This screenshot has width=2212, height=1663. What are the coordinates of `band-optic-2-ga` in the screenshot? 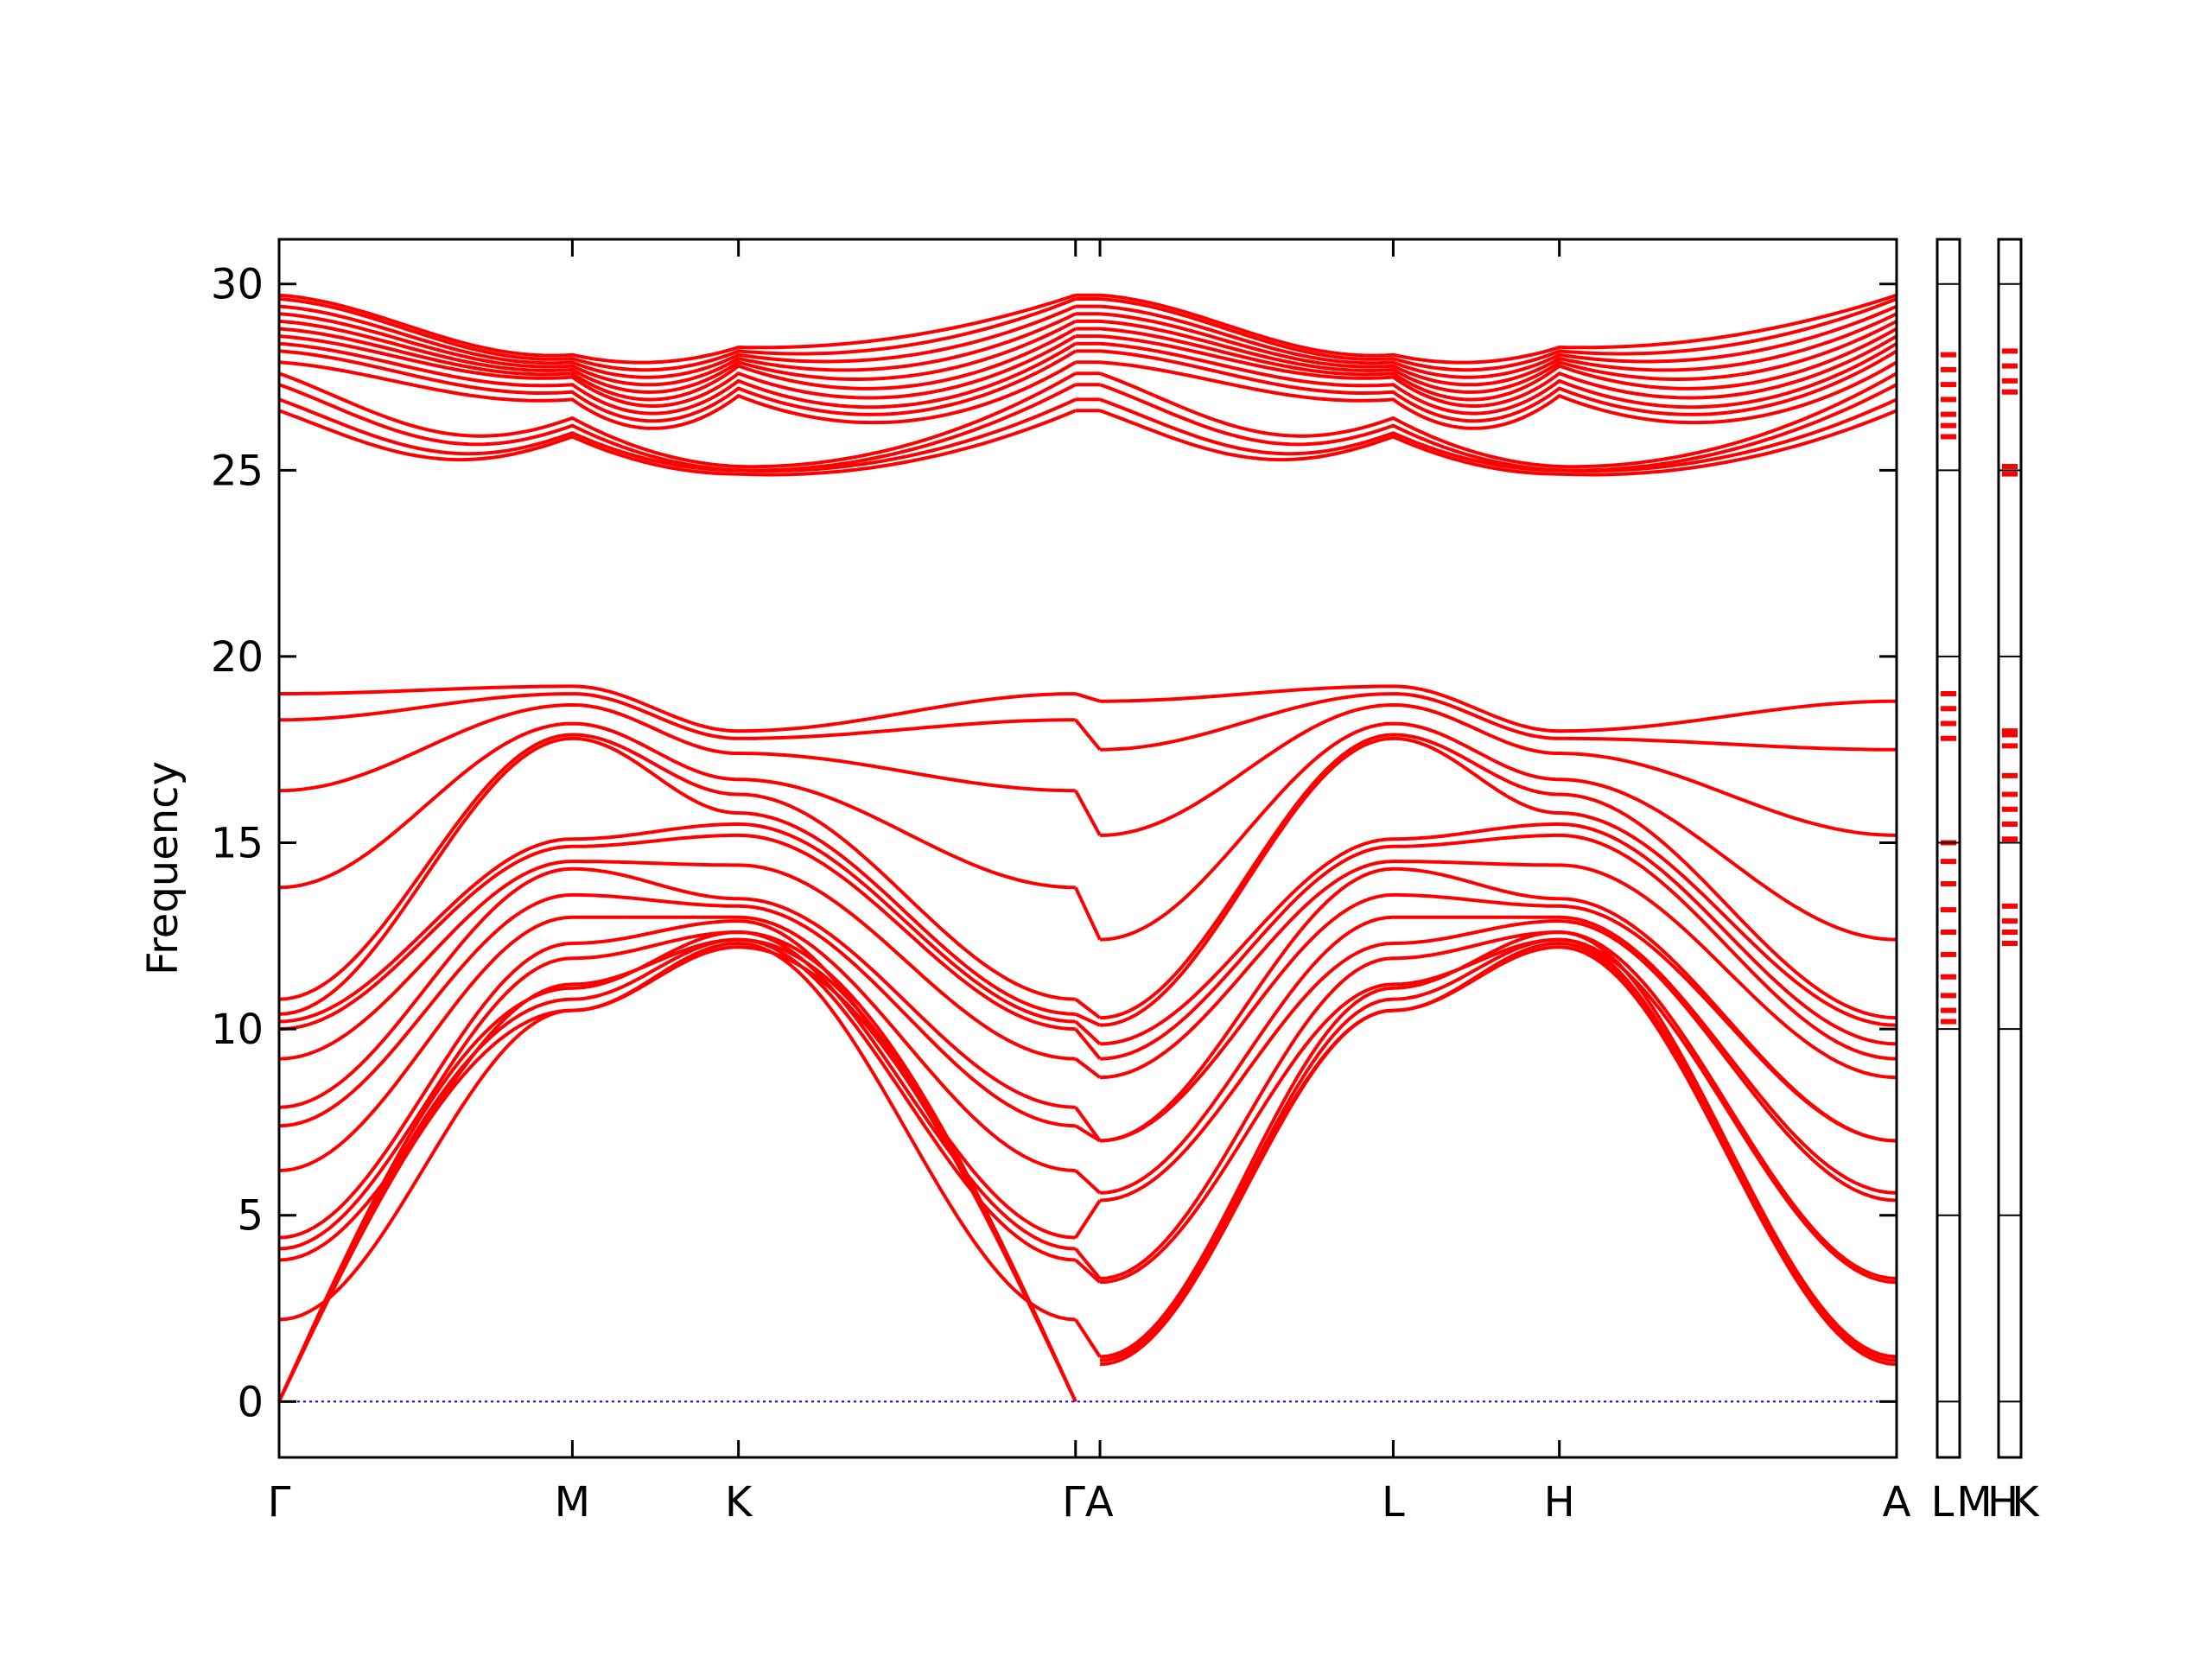 It's located at (1088, 735).